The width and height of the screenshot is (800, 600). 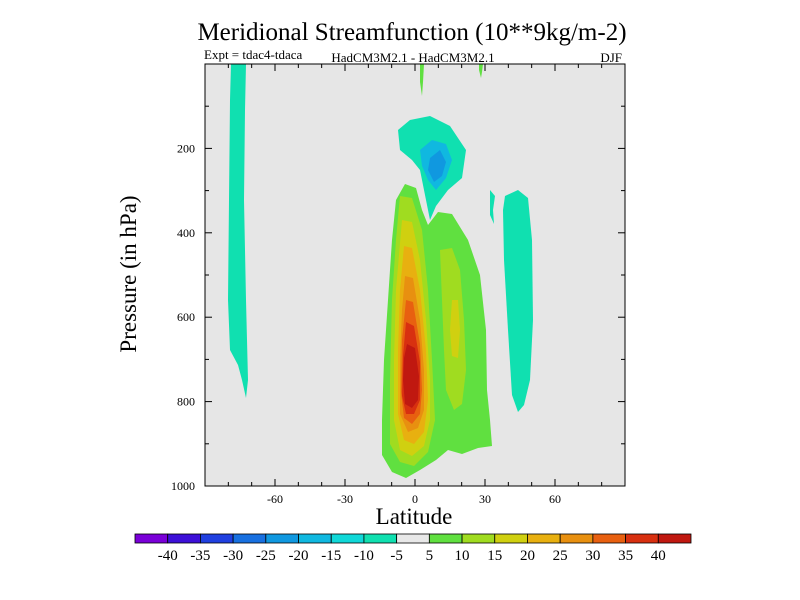 I want to click on colorbar-label: -5, so click(x=396, y=556).